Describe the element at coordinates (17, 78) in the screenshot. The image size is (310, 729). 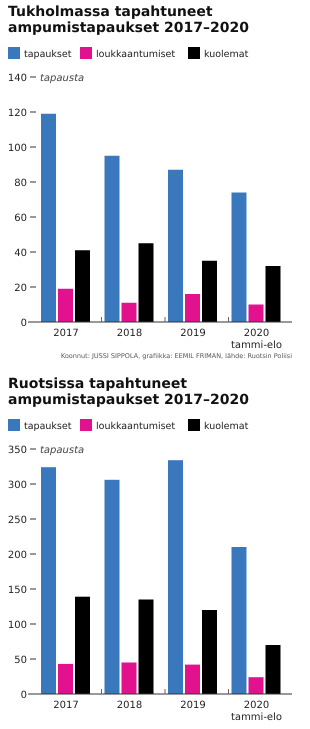
I see `y-tick-label: 140` at that location.